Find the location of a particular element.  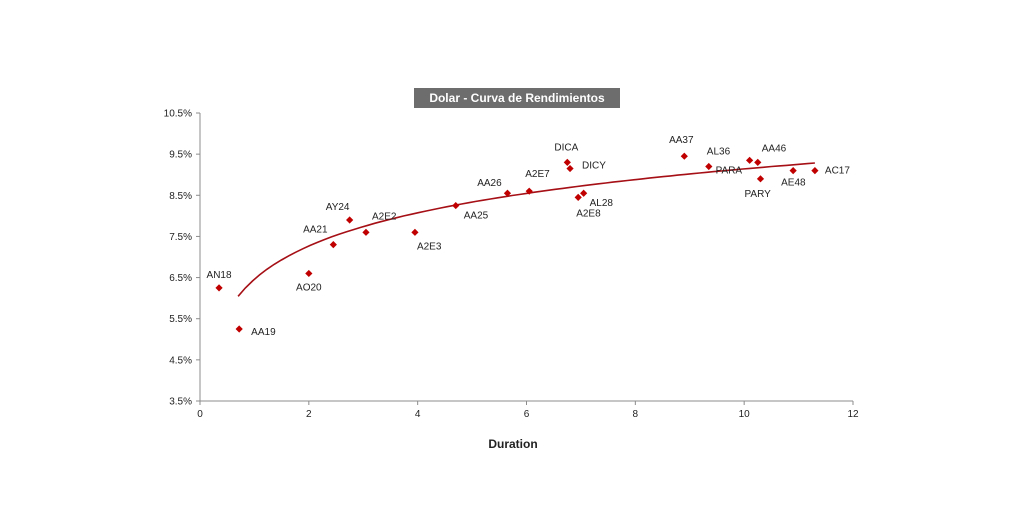

y-tick-label: 5.5% is located at coordinates (180, 319).